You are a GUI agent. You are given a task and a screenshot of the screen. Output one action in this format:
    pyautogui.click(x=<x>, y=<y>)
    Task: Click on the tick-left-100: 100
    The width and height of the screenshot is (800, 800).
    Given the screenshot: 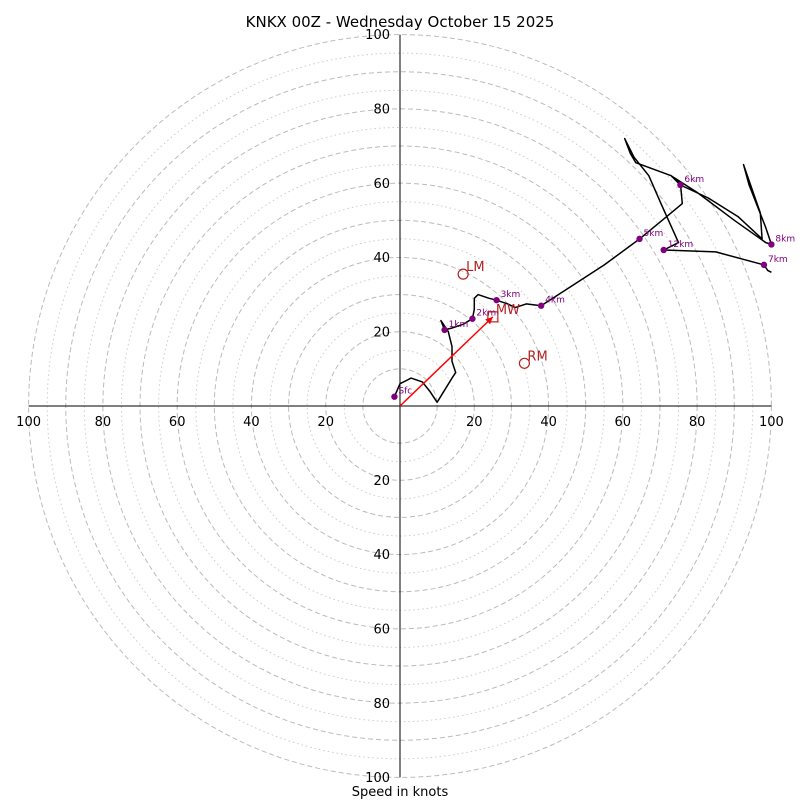 What is the action you would take?
    pyautogui.click(x=28, y=422)
    